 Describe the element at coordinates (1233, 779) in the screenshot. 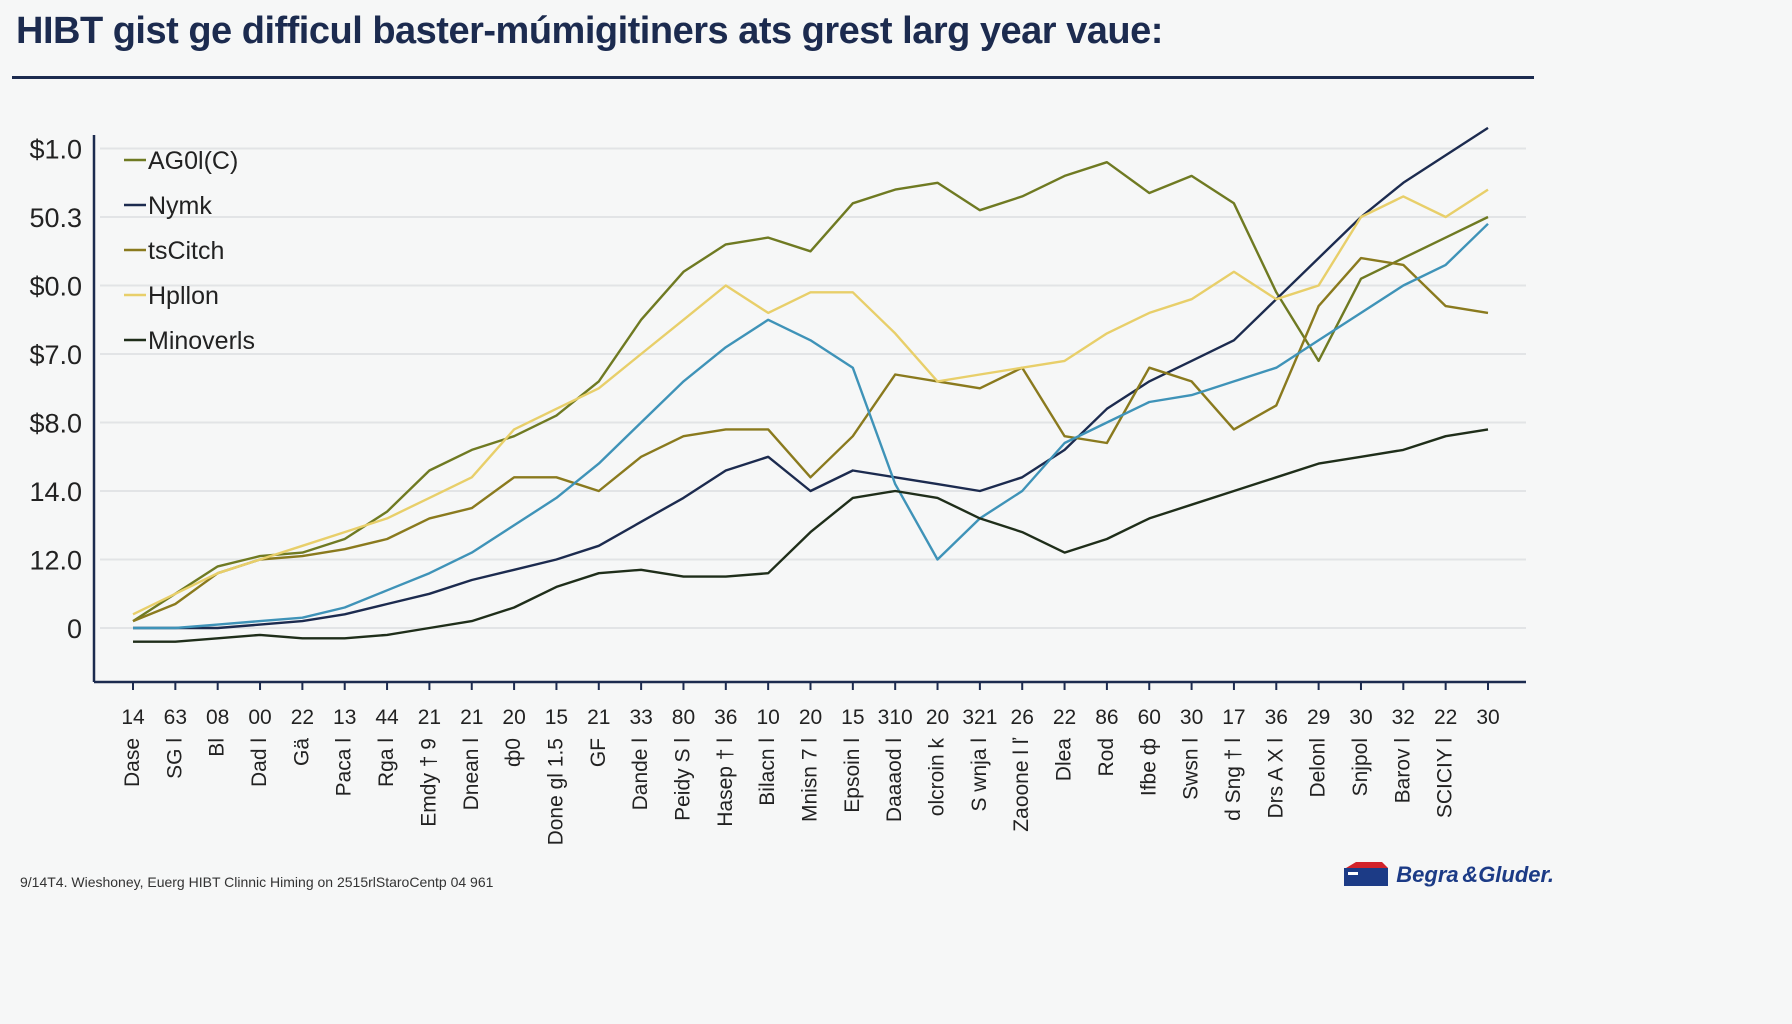

I see `x-tick-label-bottom: d Sng † l` at that location.